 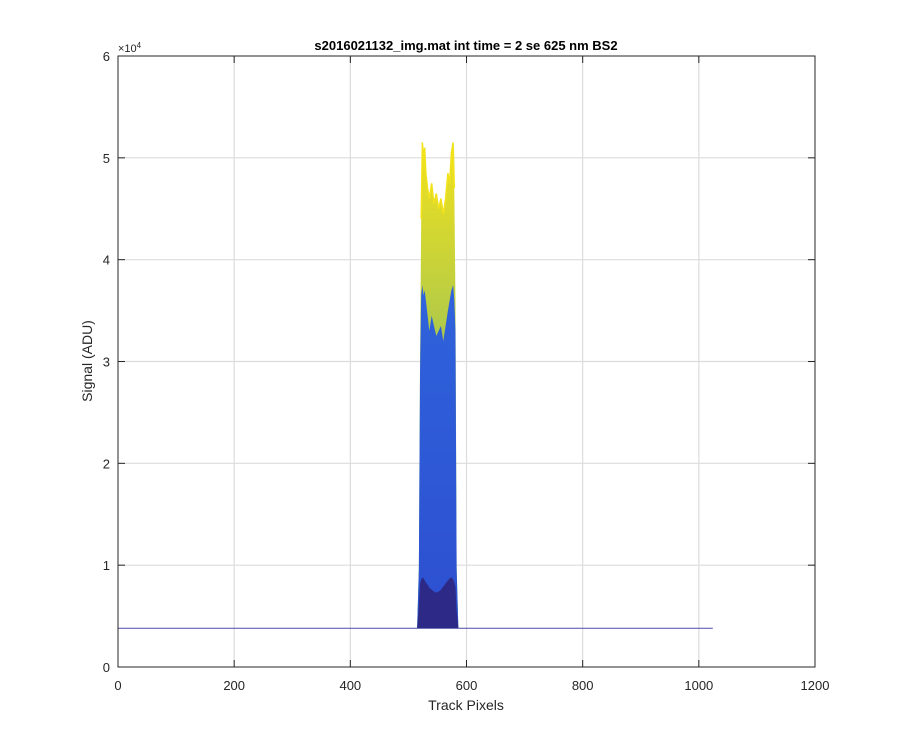 What do you see at coordinates (87, 361) in the screenshot?
I see `y-axis-label: Signal (ADU)` at bounding box center [87, 361].